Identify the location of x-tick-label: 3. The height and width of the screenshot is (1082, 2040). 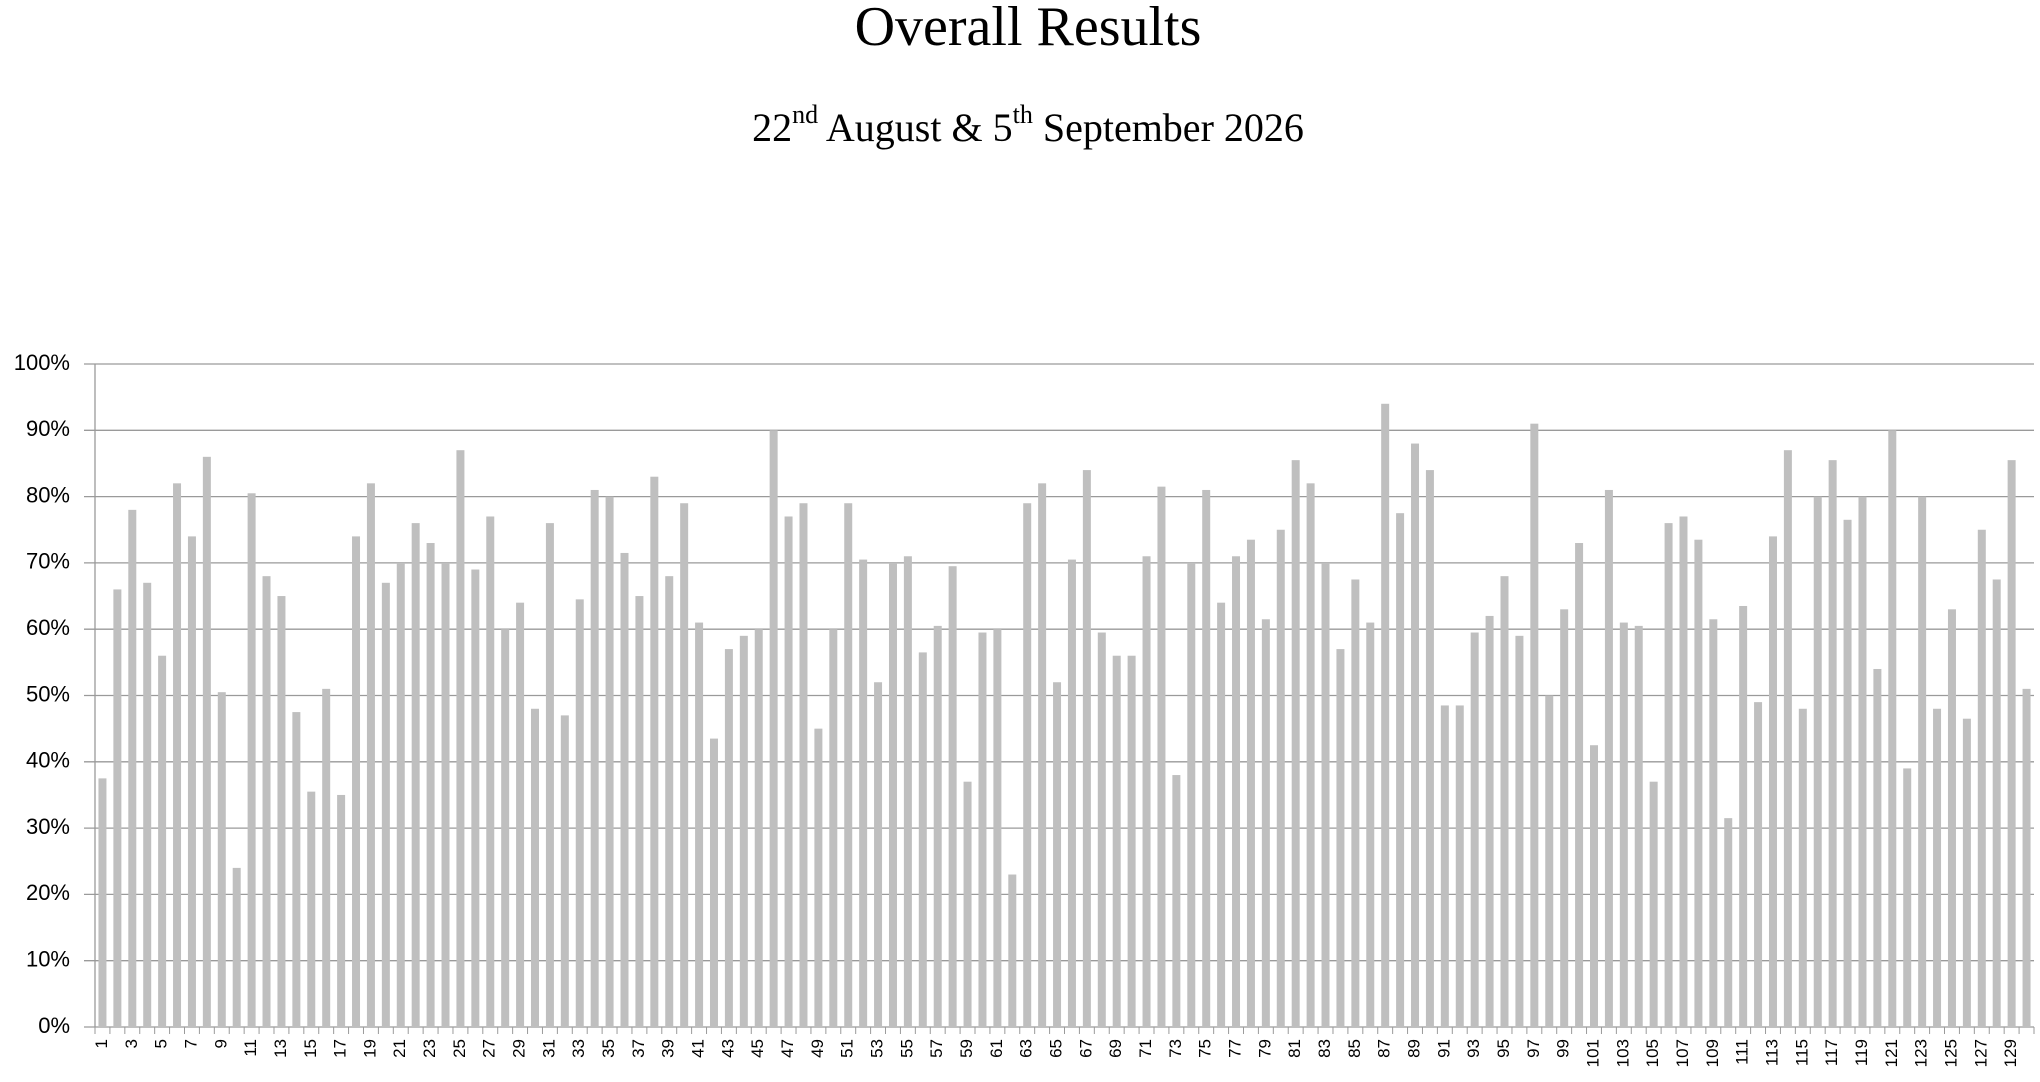
(131, 1043).